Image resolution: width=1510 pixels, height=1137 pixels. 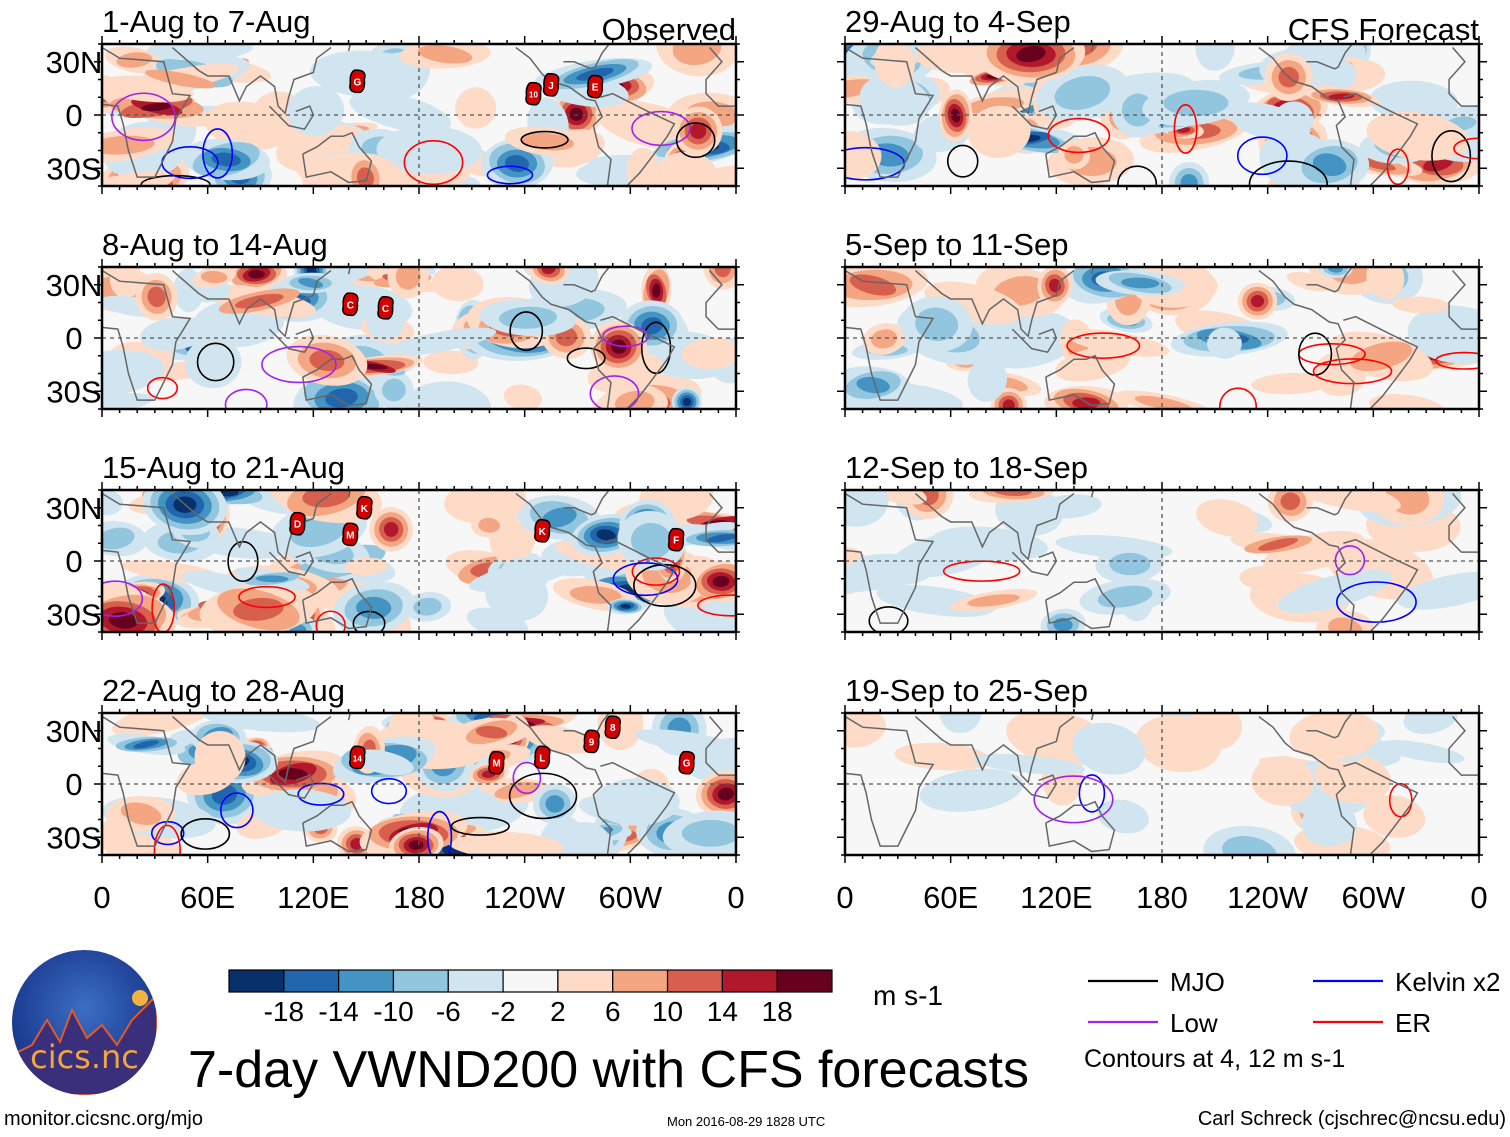 I want to click on storm-label: 14, so click(x=357, y=758).